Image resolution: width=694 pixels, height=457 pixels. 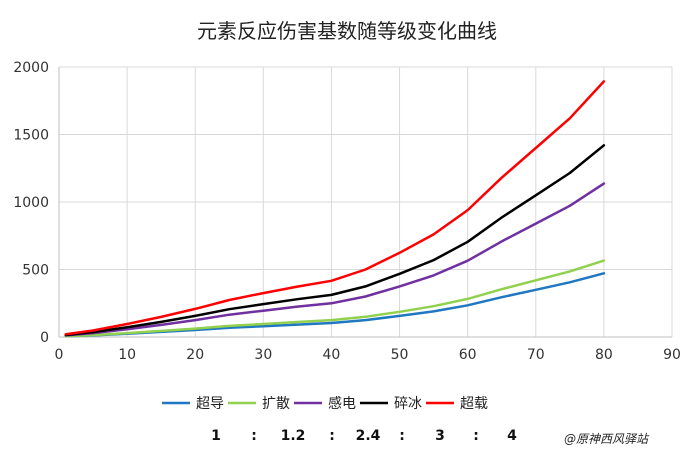 What do you see at coordinates (263, 355) in the screenshot?
I see `x-tick-label: 30` at bounding box center [263, 355].